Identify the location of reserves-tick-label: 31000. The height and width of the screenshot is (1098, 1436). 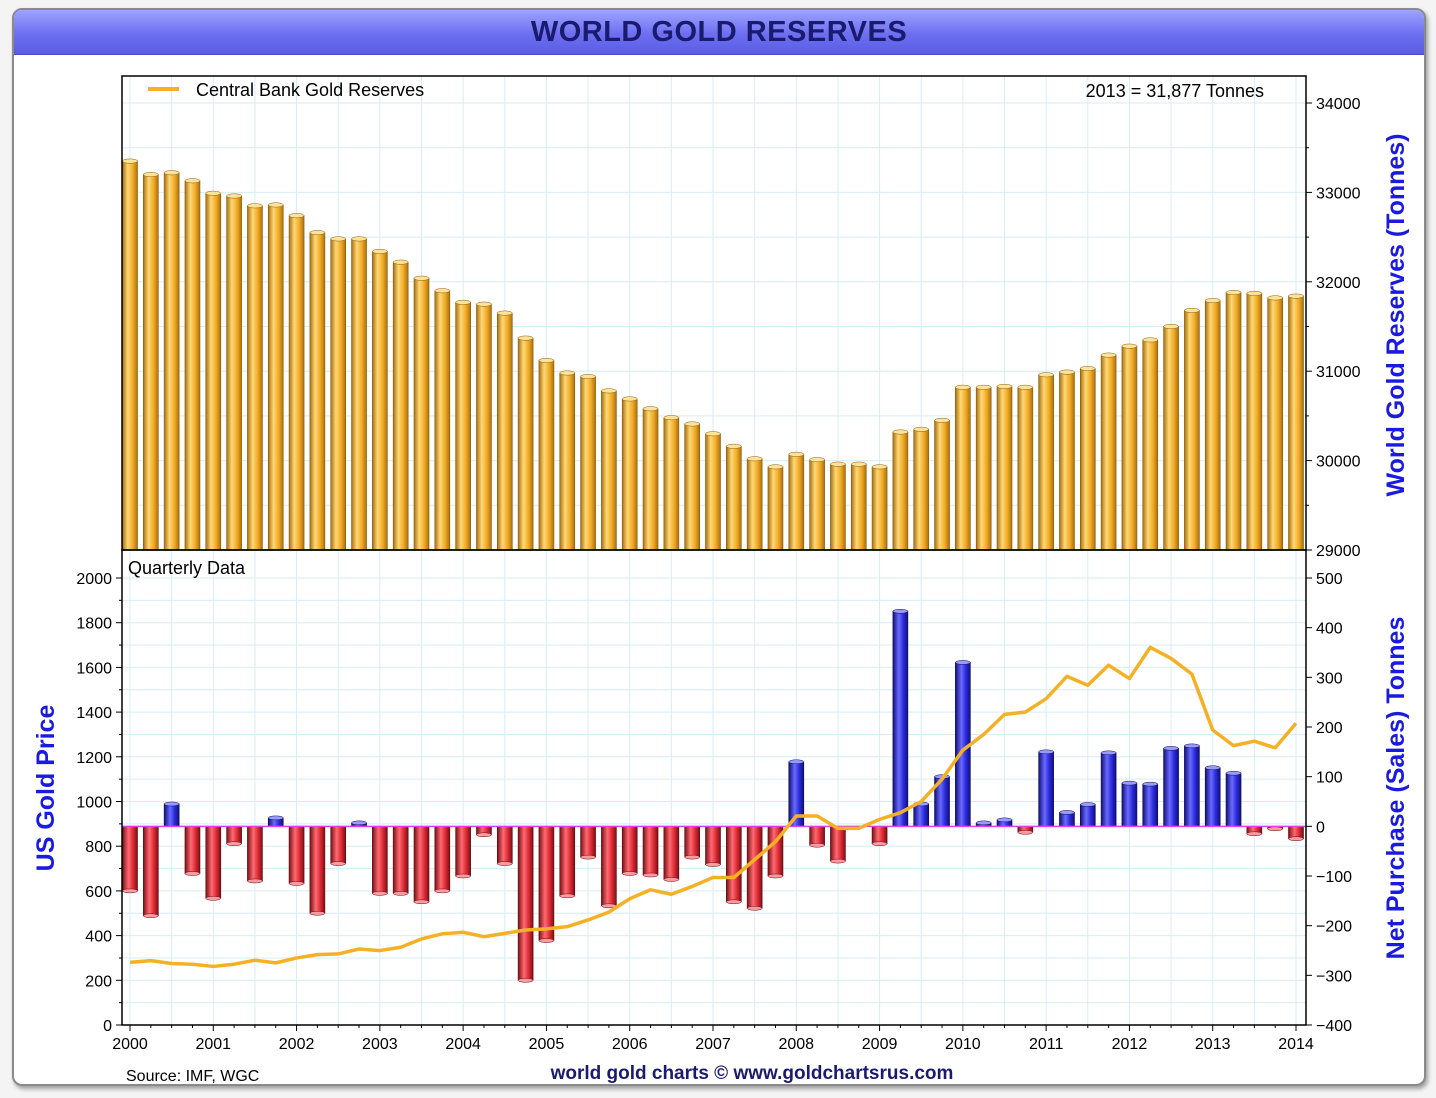
(1338, 372).